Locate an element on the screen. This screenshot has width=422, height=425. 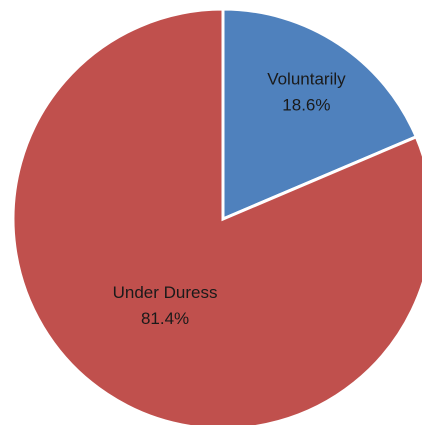
slice-label: Under Duress is located at coordinates (165, 292).